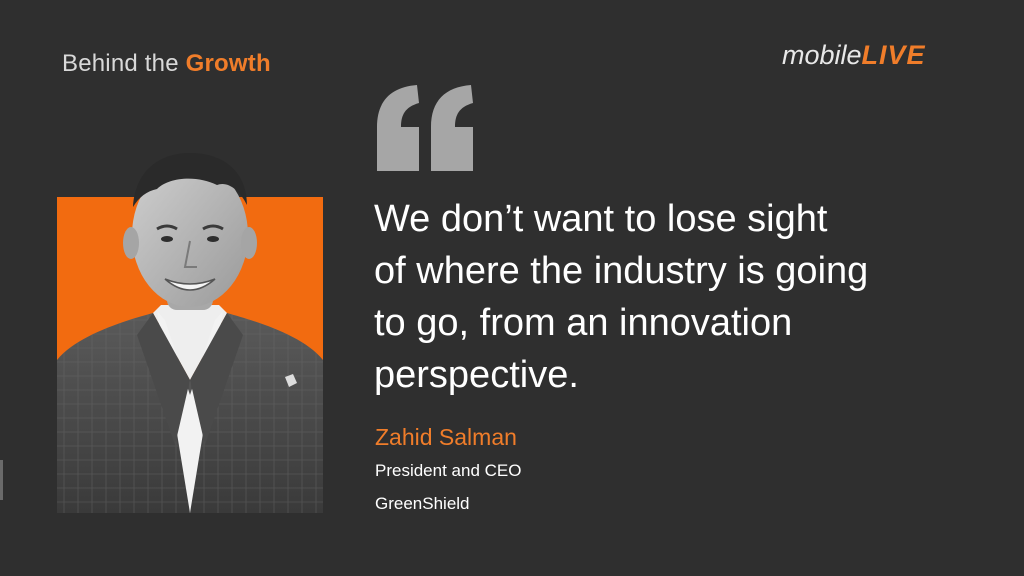 This screenshot has width=1024, height=576. Describe the element at coordinates (425, 128) in the screenshot. I see `quote-mark-icon` at that location.